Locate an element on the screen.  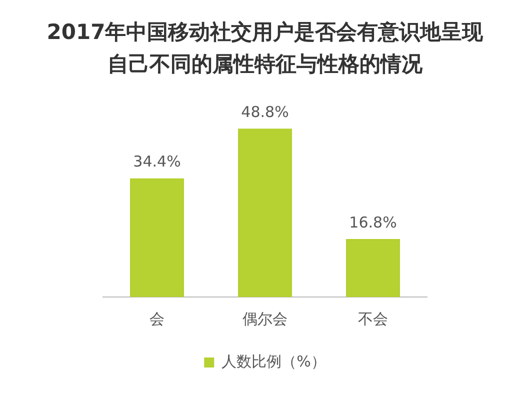
data-label: 48.8% is located at coordinates (265, 112).